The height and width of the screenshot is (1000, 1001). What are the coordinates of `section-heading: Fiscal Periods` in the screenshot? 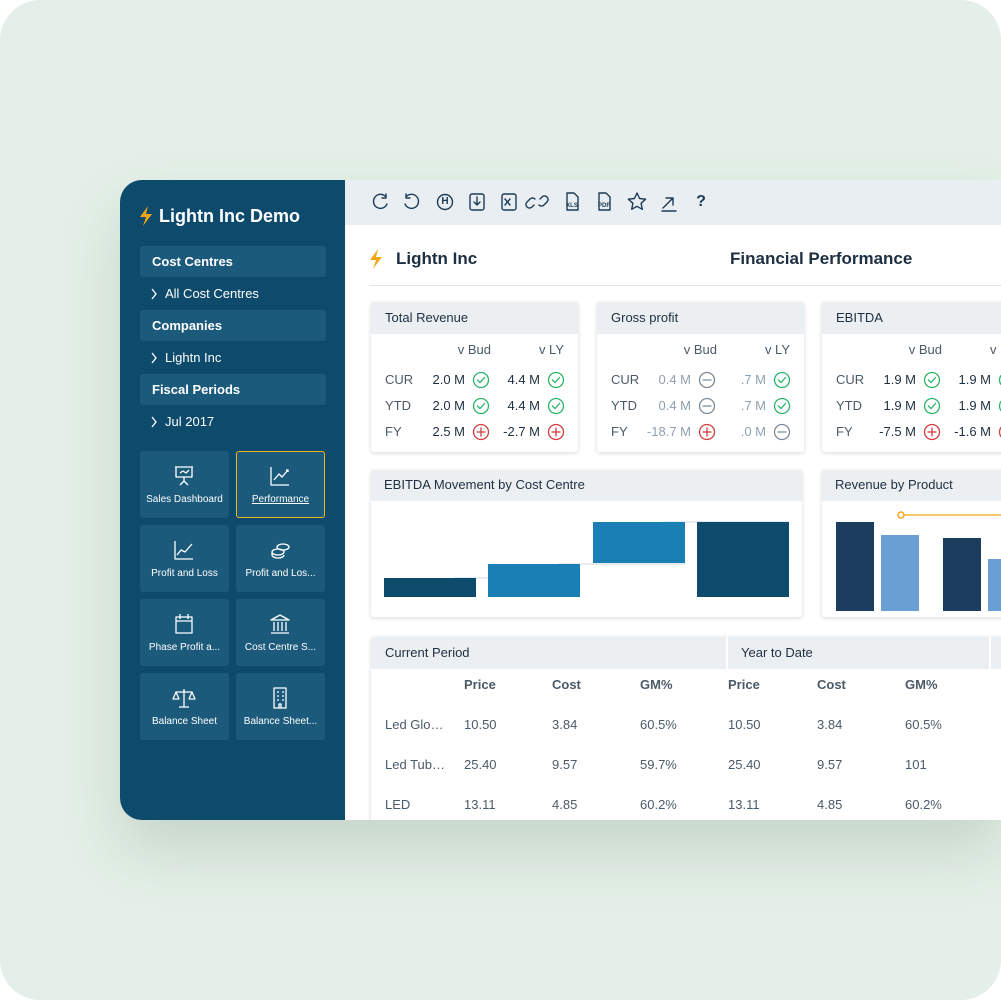 It's located at (196, 389).